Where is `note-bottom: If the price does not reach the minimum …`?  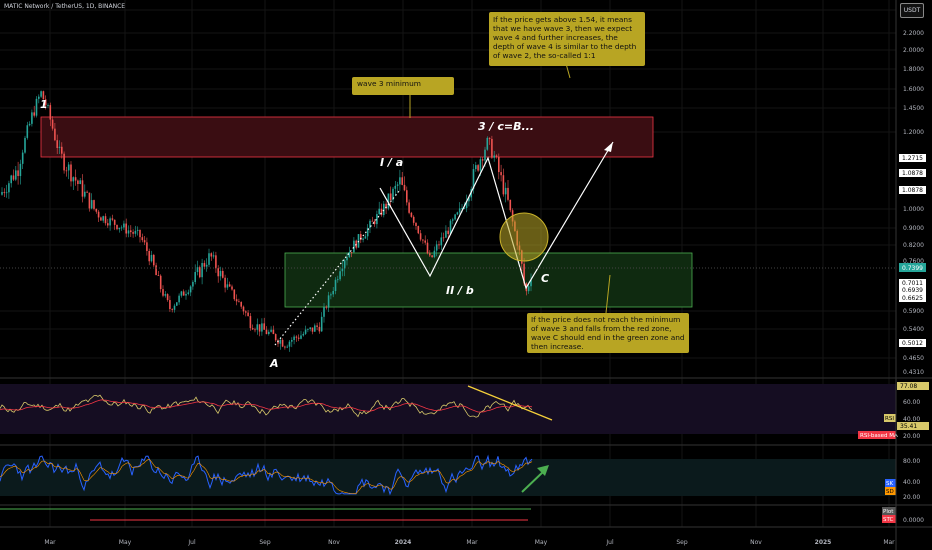 note-bottom: If the price does not reach the minimum … is located at coordinates (608, 333).